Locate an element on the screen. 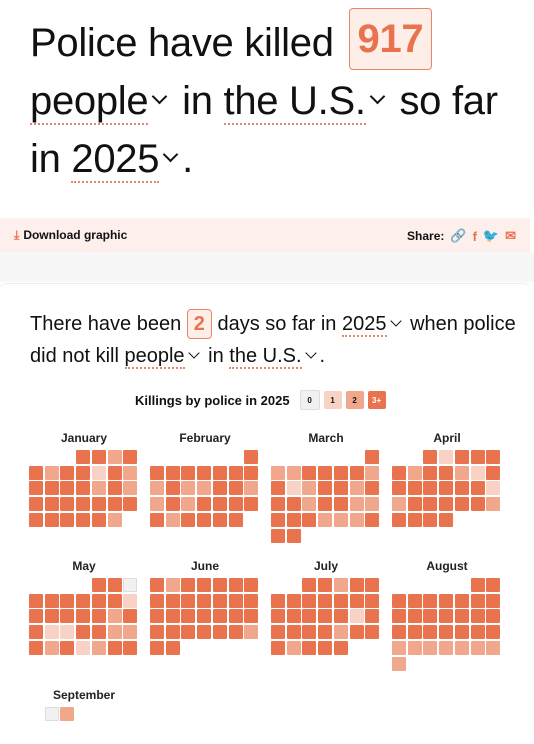 This screenshot has width=534, height=744. facebook-icon: f is located at coordinates (474, 236).